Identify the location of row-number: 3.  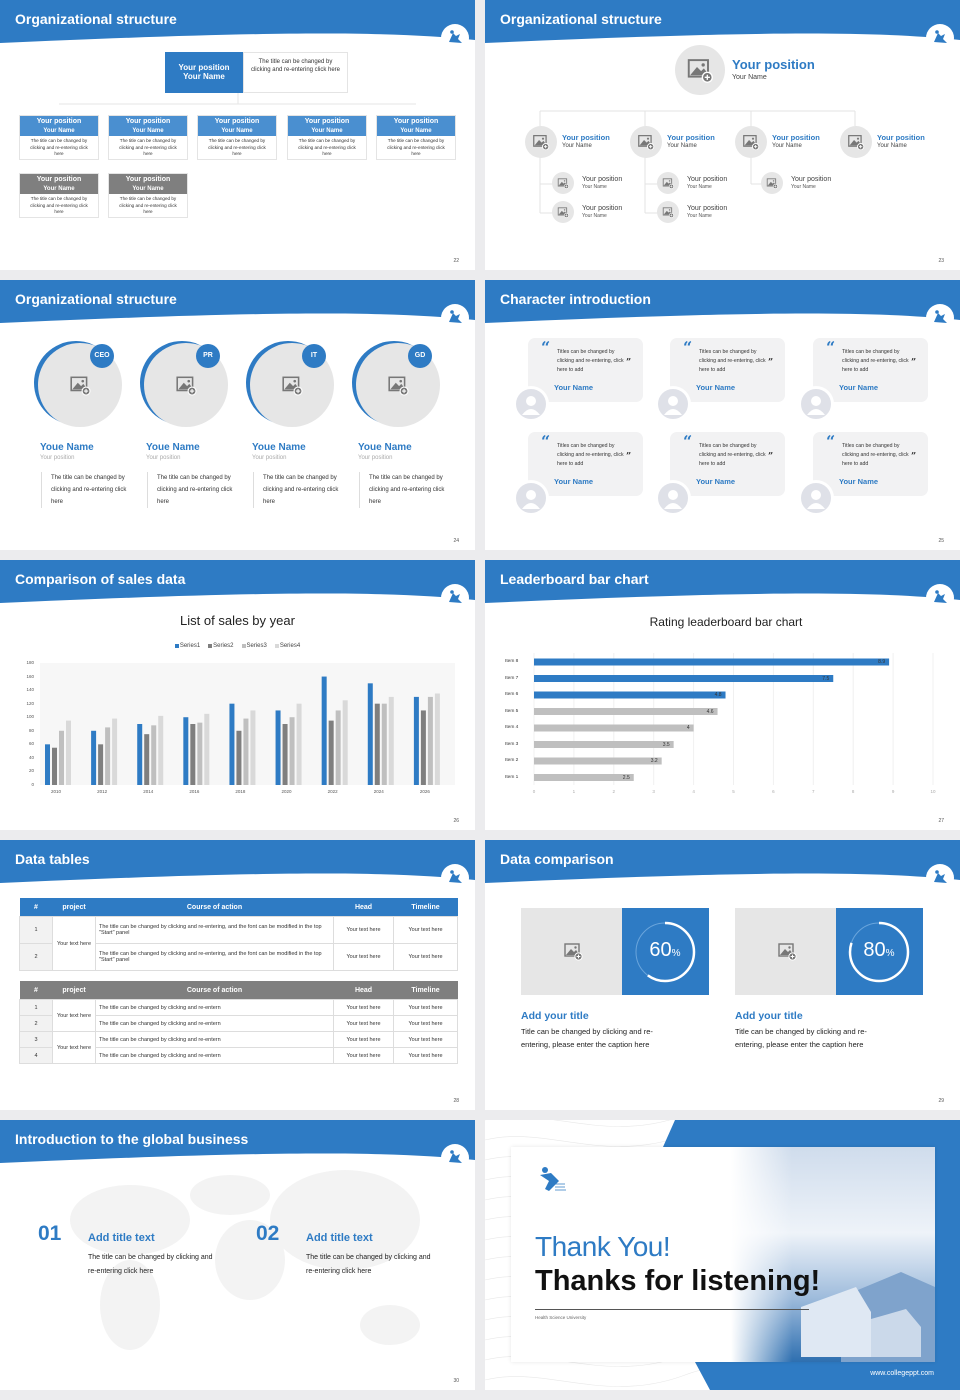
(36, 1039).